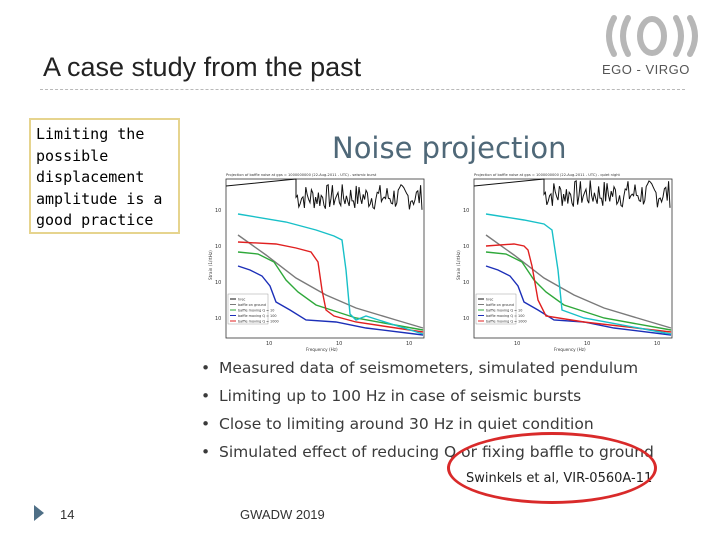 This screenshot has height=540, width=720. What do you see at coordinates (99, 198) in the screenshot?
I see `callout-line: amplitude is a` at bounding box center [99, 198].